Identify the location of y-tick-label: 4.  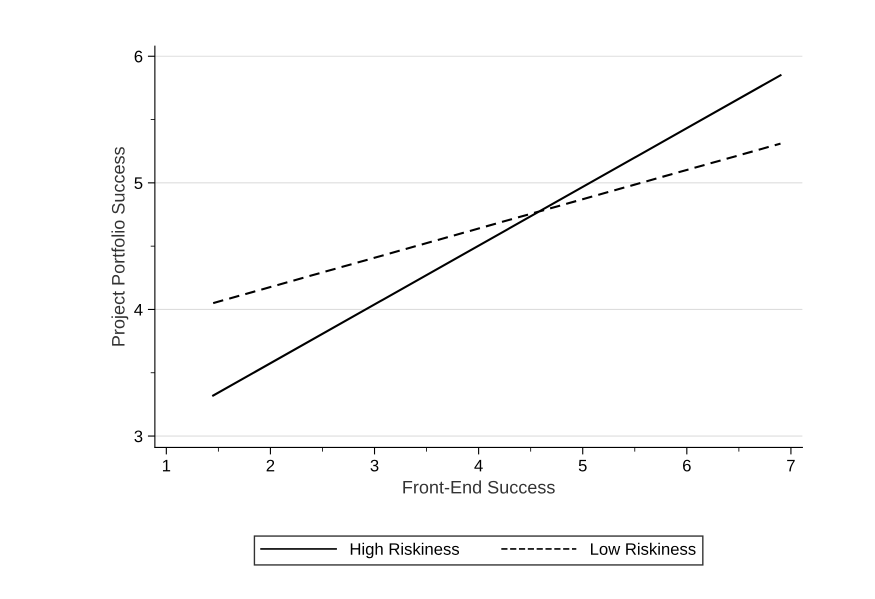
(138, 310).